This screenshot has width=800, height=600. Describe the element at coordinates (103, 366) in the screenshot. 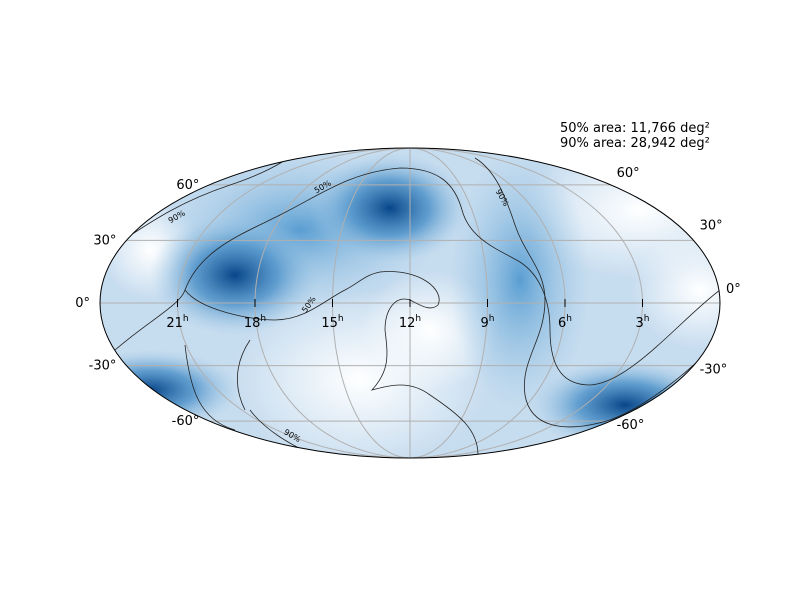

I see `lat-label-left: -30°` at that location.